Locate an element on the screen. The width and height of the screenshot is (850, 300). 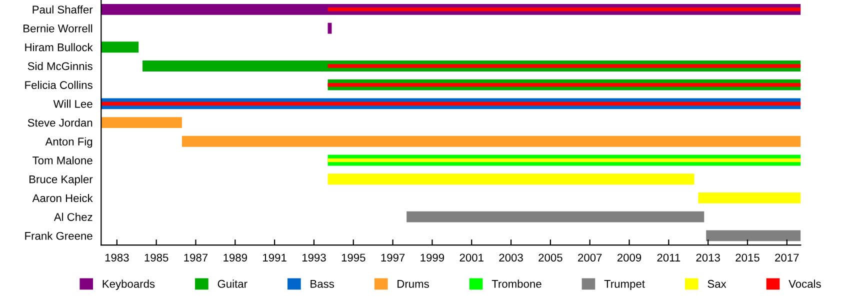
y-tick-label: Aaron Heick is located at coordinates (62, 198).